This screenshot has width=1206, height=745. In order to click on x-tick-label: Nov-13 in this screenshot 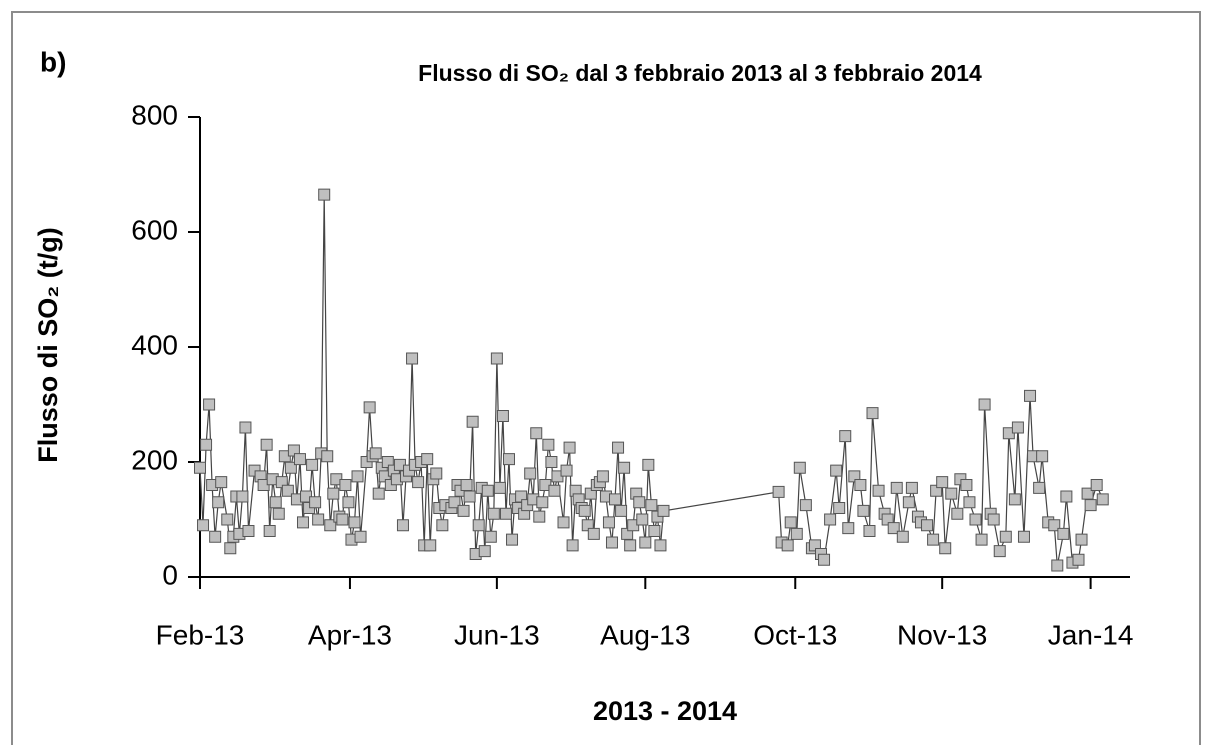, I will do `click(942, 634)`.